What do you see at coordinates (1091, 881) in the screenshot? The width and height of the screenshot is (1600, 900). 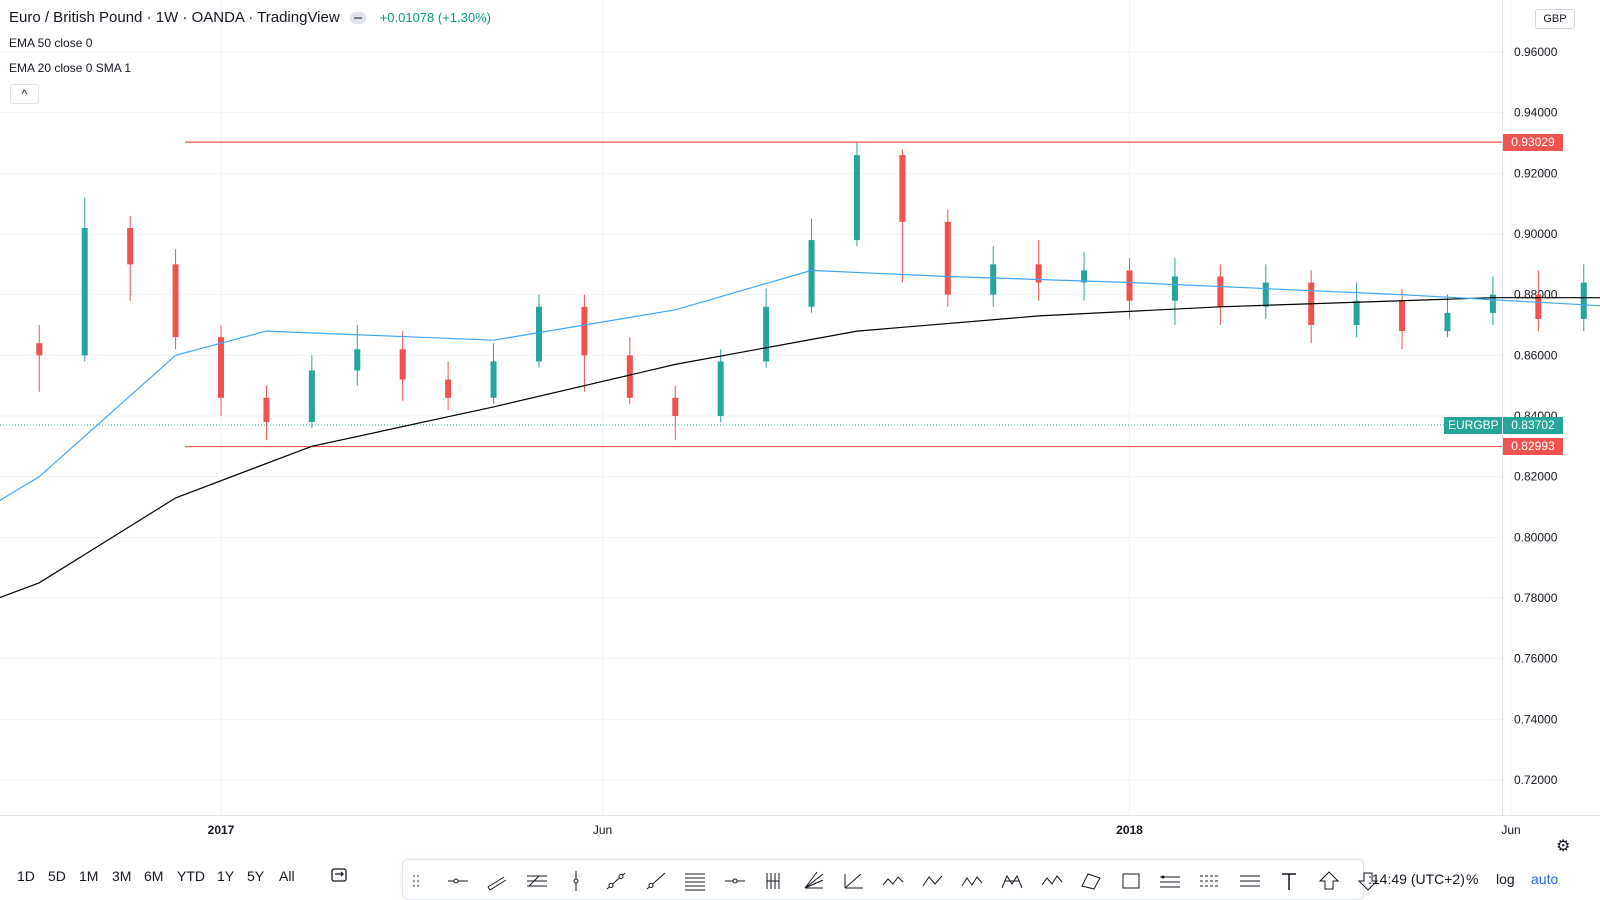 I see `triangle-pattern-icon` at bounding box center [1091, 881].